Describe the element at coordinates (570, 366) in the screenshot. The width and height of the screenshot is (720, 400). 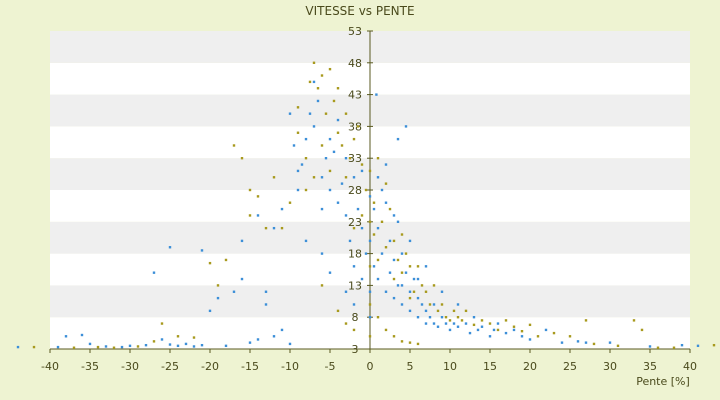
I see `x-tick-label: 25` at that location.